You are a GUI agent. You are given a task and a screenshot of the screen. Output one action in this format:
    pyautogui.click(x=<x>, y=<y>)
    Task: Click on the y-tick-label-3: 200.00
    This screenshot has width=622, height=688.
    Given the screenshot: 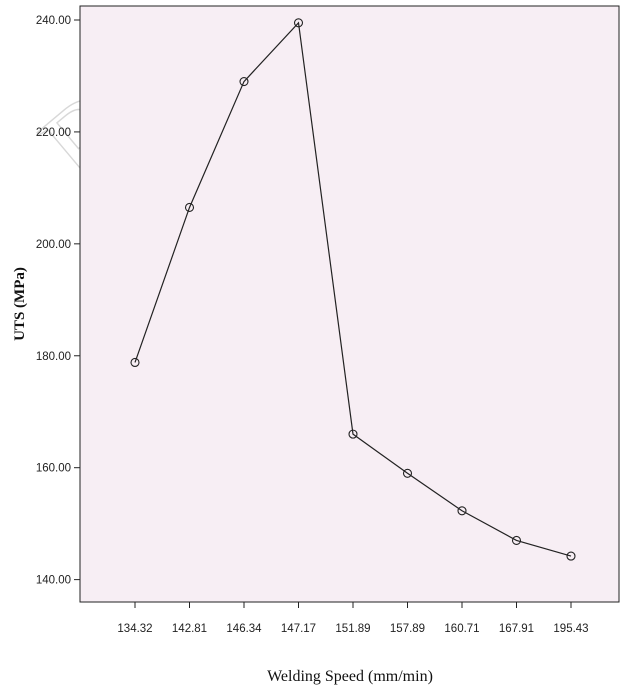 What is the action you would take?
    pyautogui.click(x=53, y=245)
    